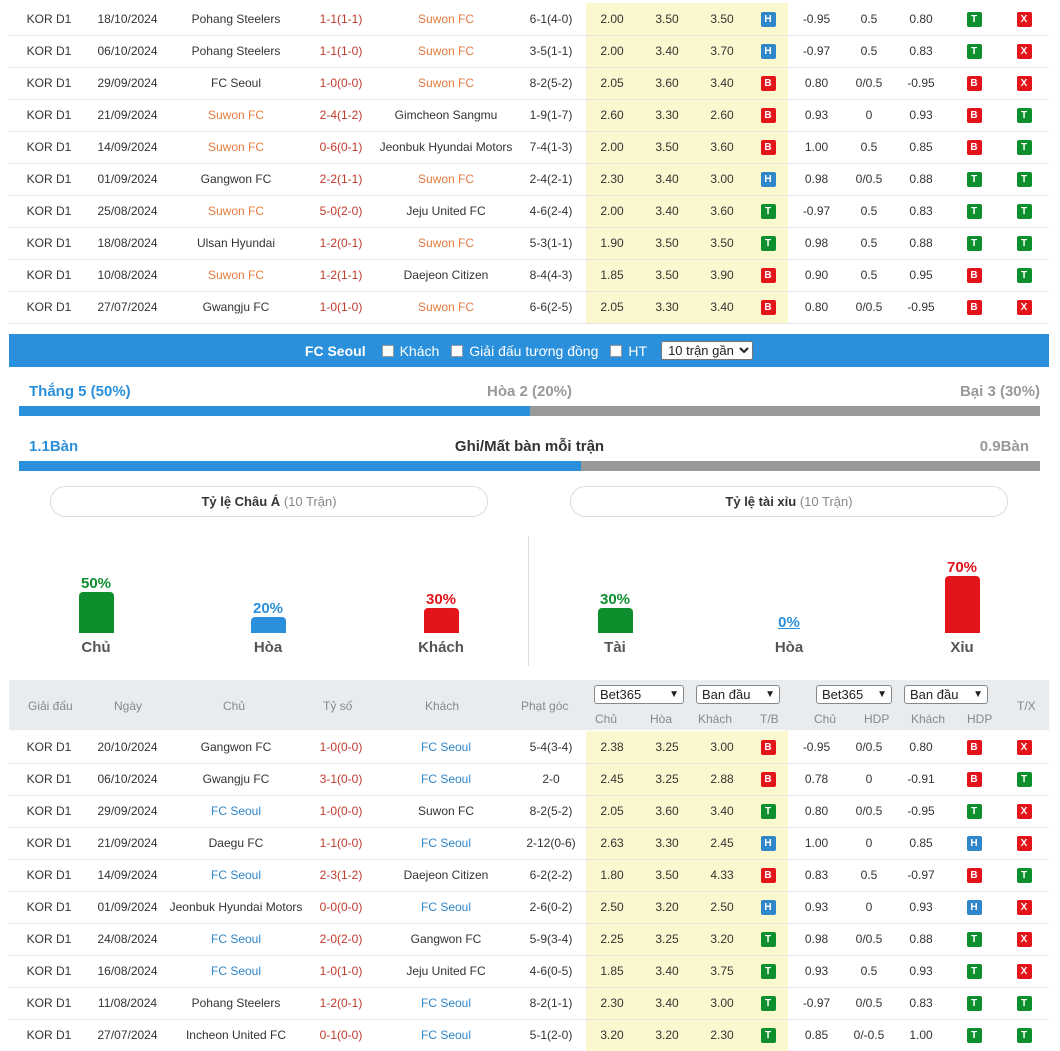 This screenshot has width=1060, height=1051. Describe the element at coordinates (612, 779) in the screenshot. I see `odds-home-cell: 2.45` at that location.